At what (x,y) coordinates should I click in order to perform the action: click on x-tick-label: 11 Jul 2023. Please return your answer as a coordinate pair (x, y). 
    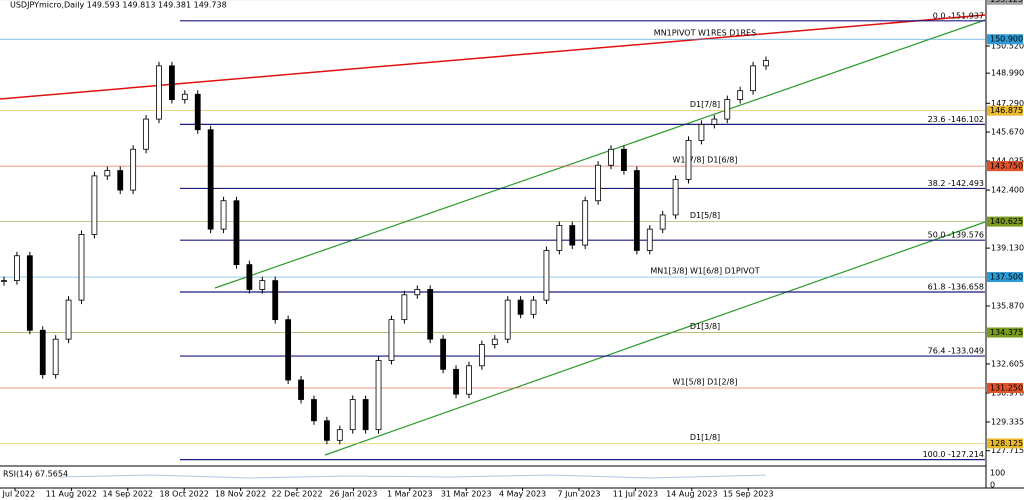
    Looking at the image, I should click on (635, 494).